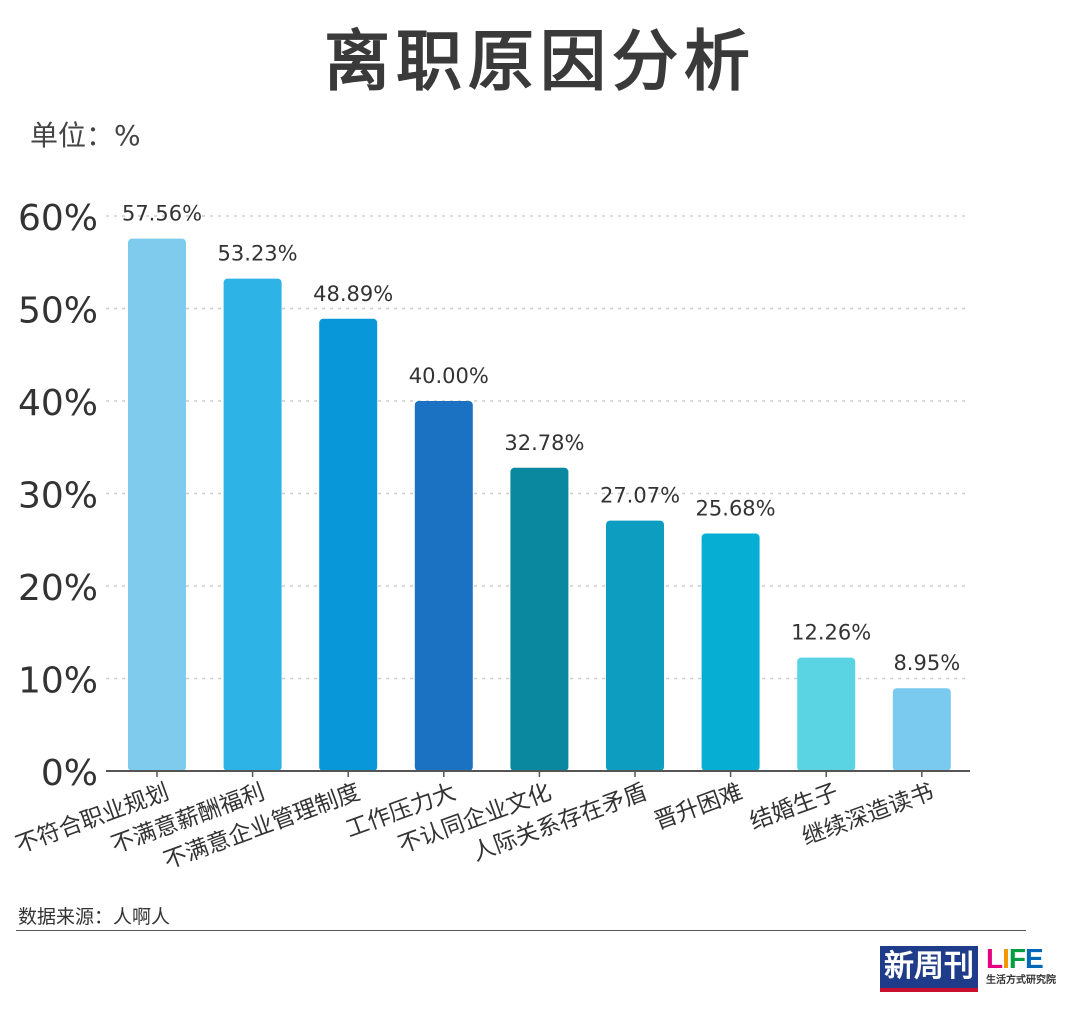  Describe the element at coordinates (698, 807) in the screenshot. I see `x-category-label: 晋升困难` at that location.